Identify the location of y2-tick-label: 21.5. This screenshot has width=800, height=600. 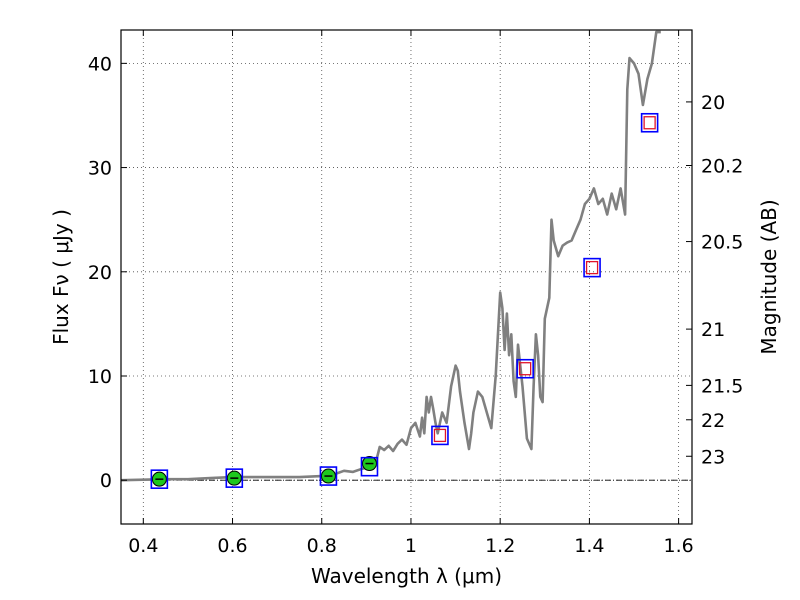
(722, 386).